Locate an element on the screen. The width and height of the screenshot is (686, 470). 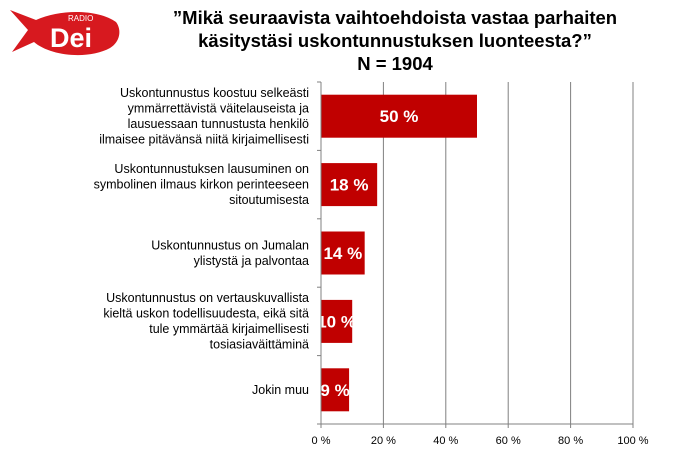
category-label-3-line-0: Uskontunnustus on vertauskuvallista is located at coordinates (207, 298).